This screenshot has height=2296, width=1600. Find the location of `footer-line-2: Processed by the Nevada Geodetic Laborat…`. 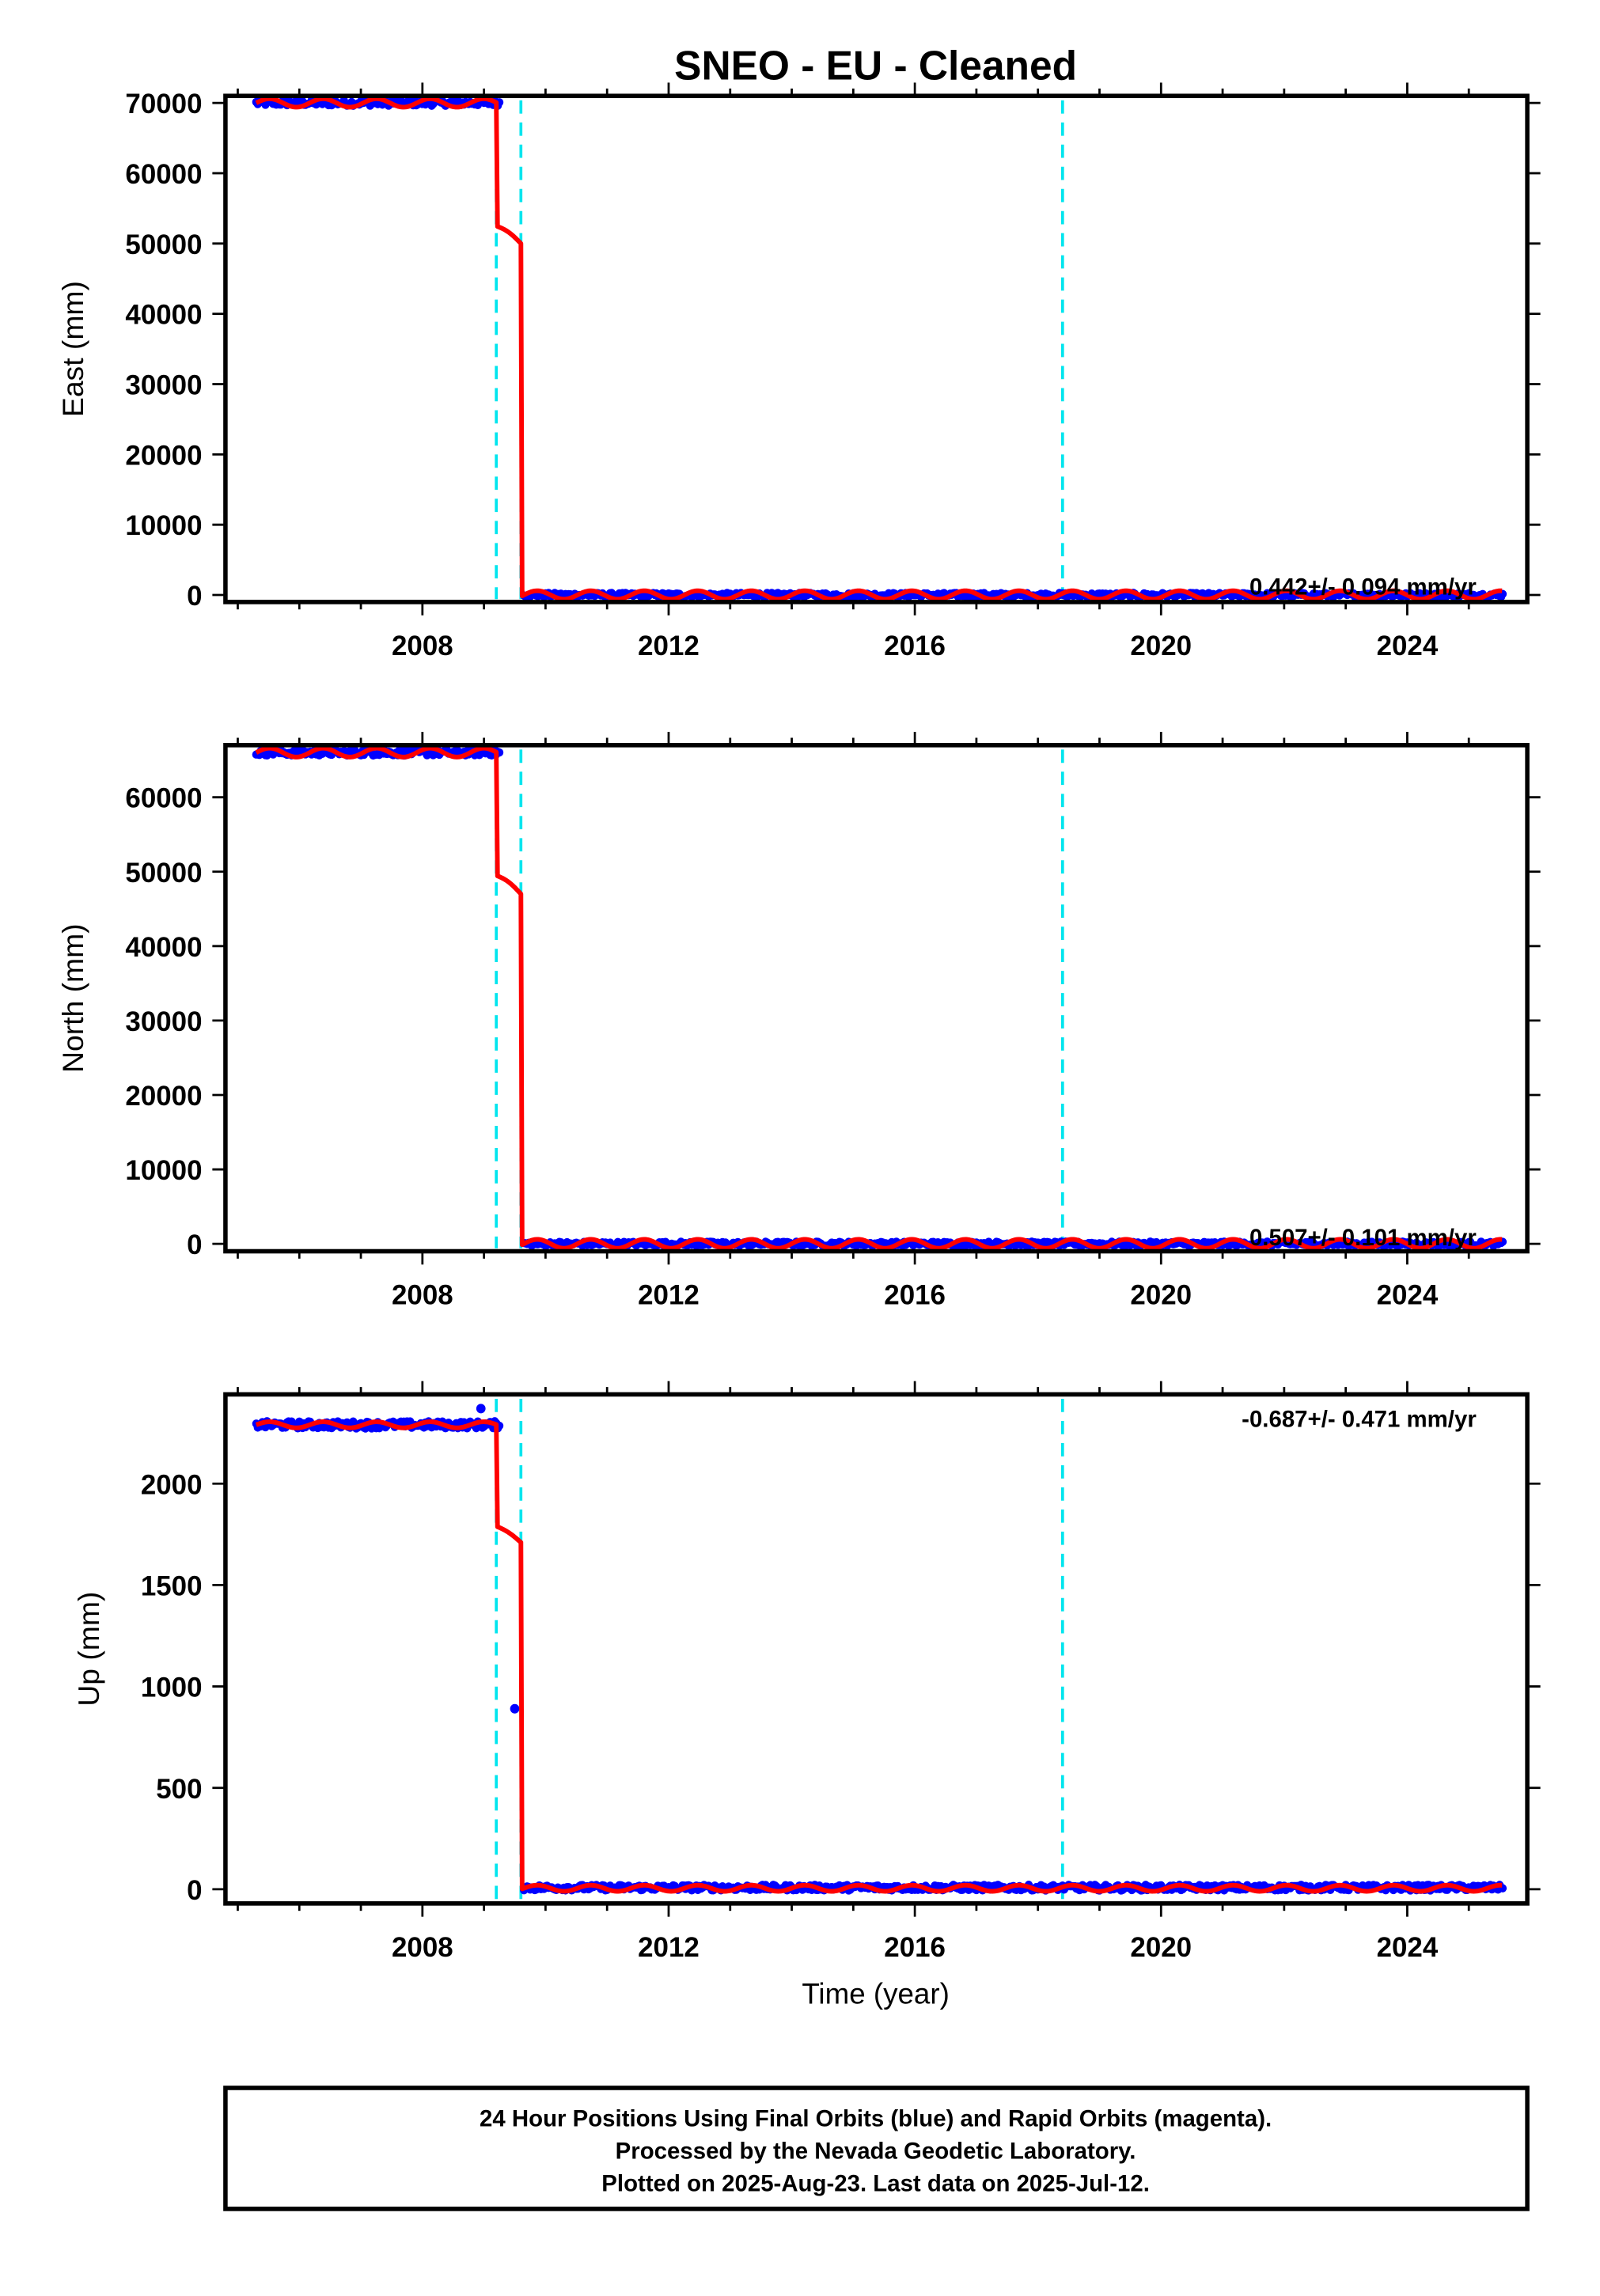

footer-line-2: Processed by the Nevada Geodetic Laborat… is located at coordinates (876, 2151).